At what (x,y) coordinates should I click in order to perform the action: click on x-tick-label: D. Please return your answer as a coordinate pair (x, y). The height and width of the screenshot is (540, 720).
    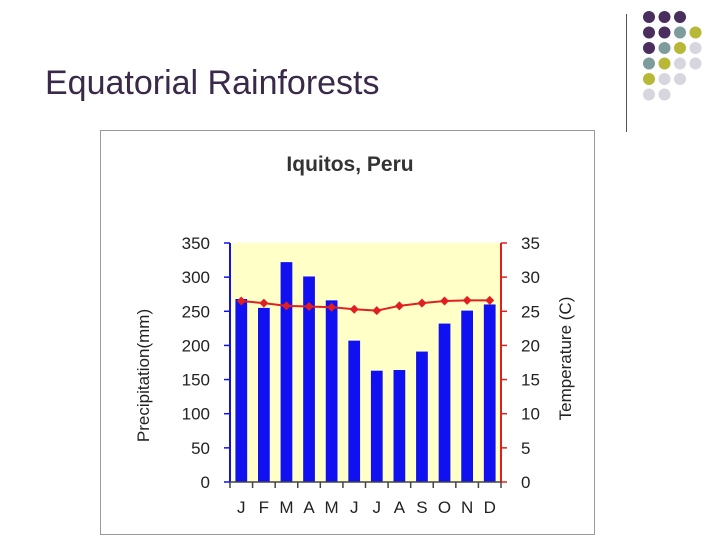
    Looking at the image, I should click on (490, 507).